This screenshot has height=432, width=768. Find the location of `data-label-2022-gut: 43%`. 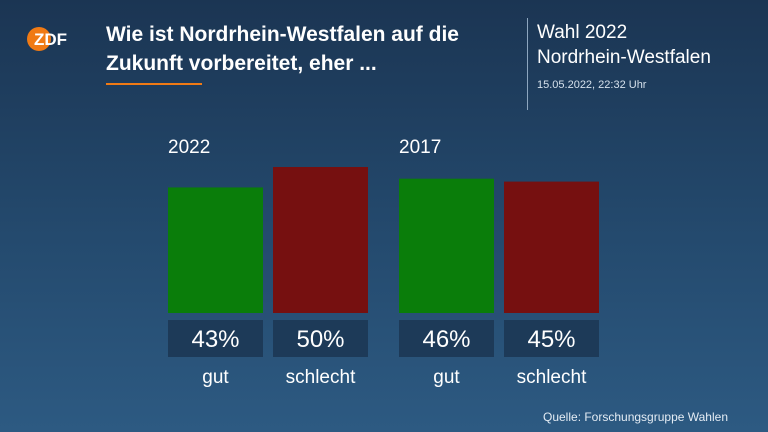

data-label-2022-gut: 43% is located at coordinates (215, 339).